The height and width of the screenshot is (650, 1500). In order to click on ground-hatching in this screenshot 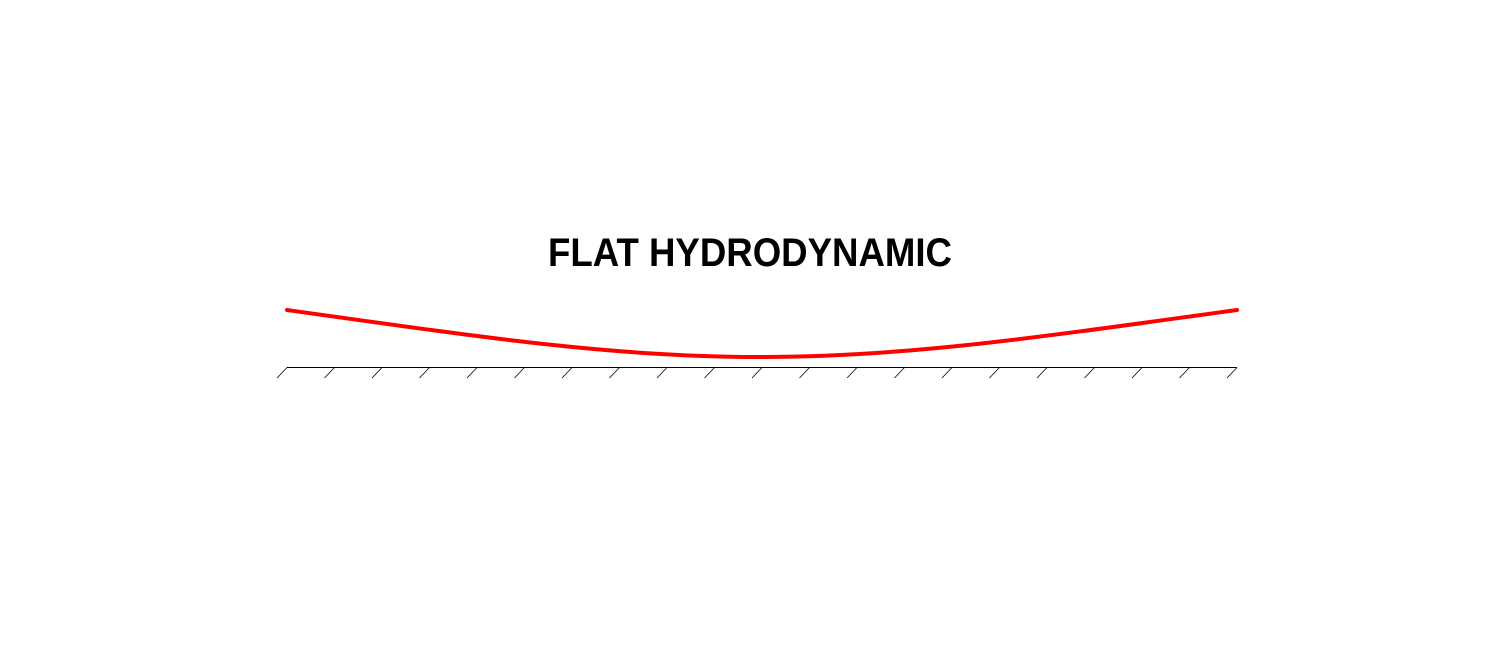, I will do `click(757, 373)`.